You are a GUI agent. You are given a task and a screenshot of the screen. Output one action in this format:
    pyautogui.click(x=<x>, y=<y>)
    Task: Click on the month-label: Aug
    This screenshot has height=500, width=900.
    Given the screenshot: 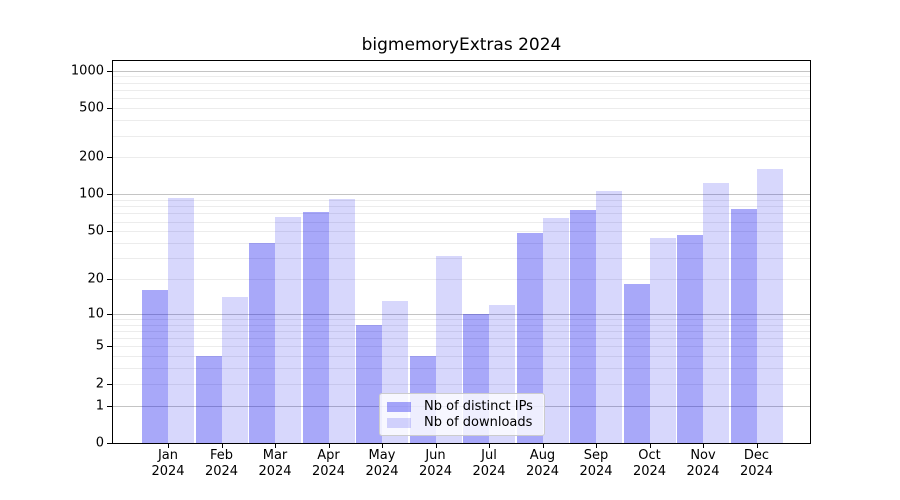 What is the action you would take?
    pyautogui.click(x=542, y=455)
    